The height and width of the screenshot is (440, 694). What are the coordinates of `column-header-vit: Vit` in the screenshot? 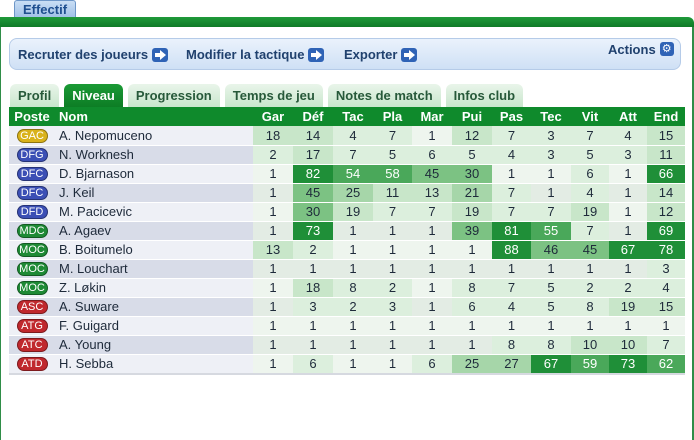 It's located at (590, 116).